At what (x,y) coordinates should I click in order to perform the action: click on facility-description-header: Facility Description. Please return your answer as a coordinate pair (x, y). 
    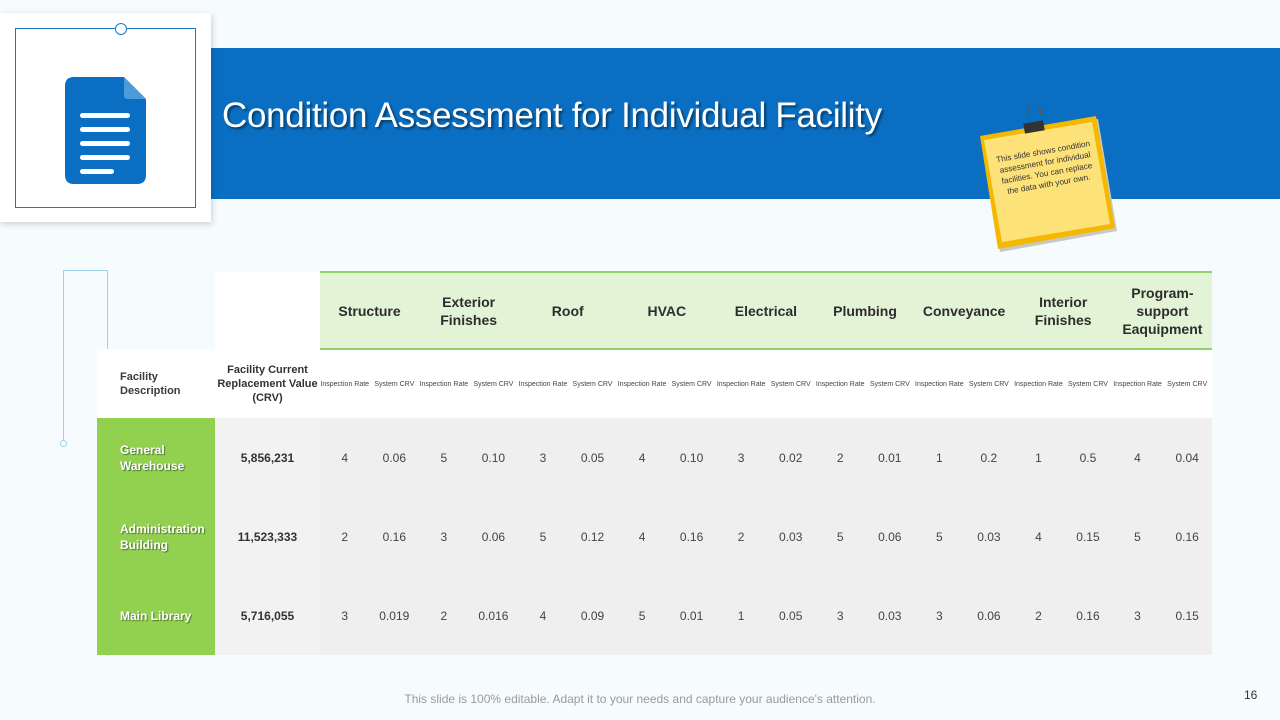
    Looking at the image, I should click on (156, 383).